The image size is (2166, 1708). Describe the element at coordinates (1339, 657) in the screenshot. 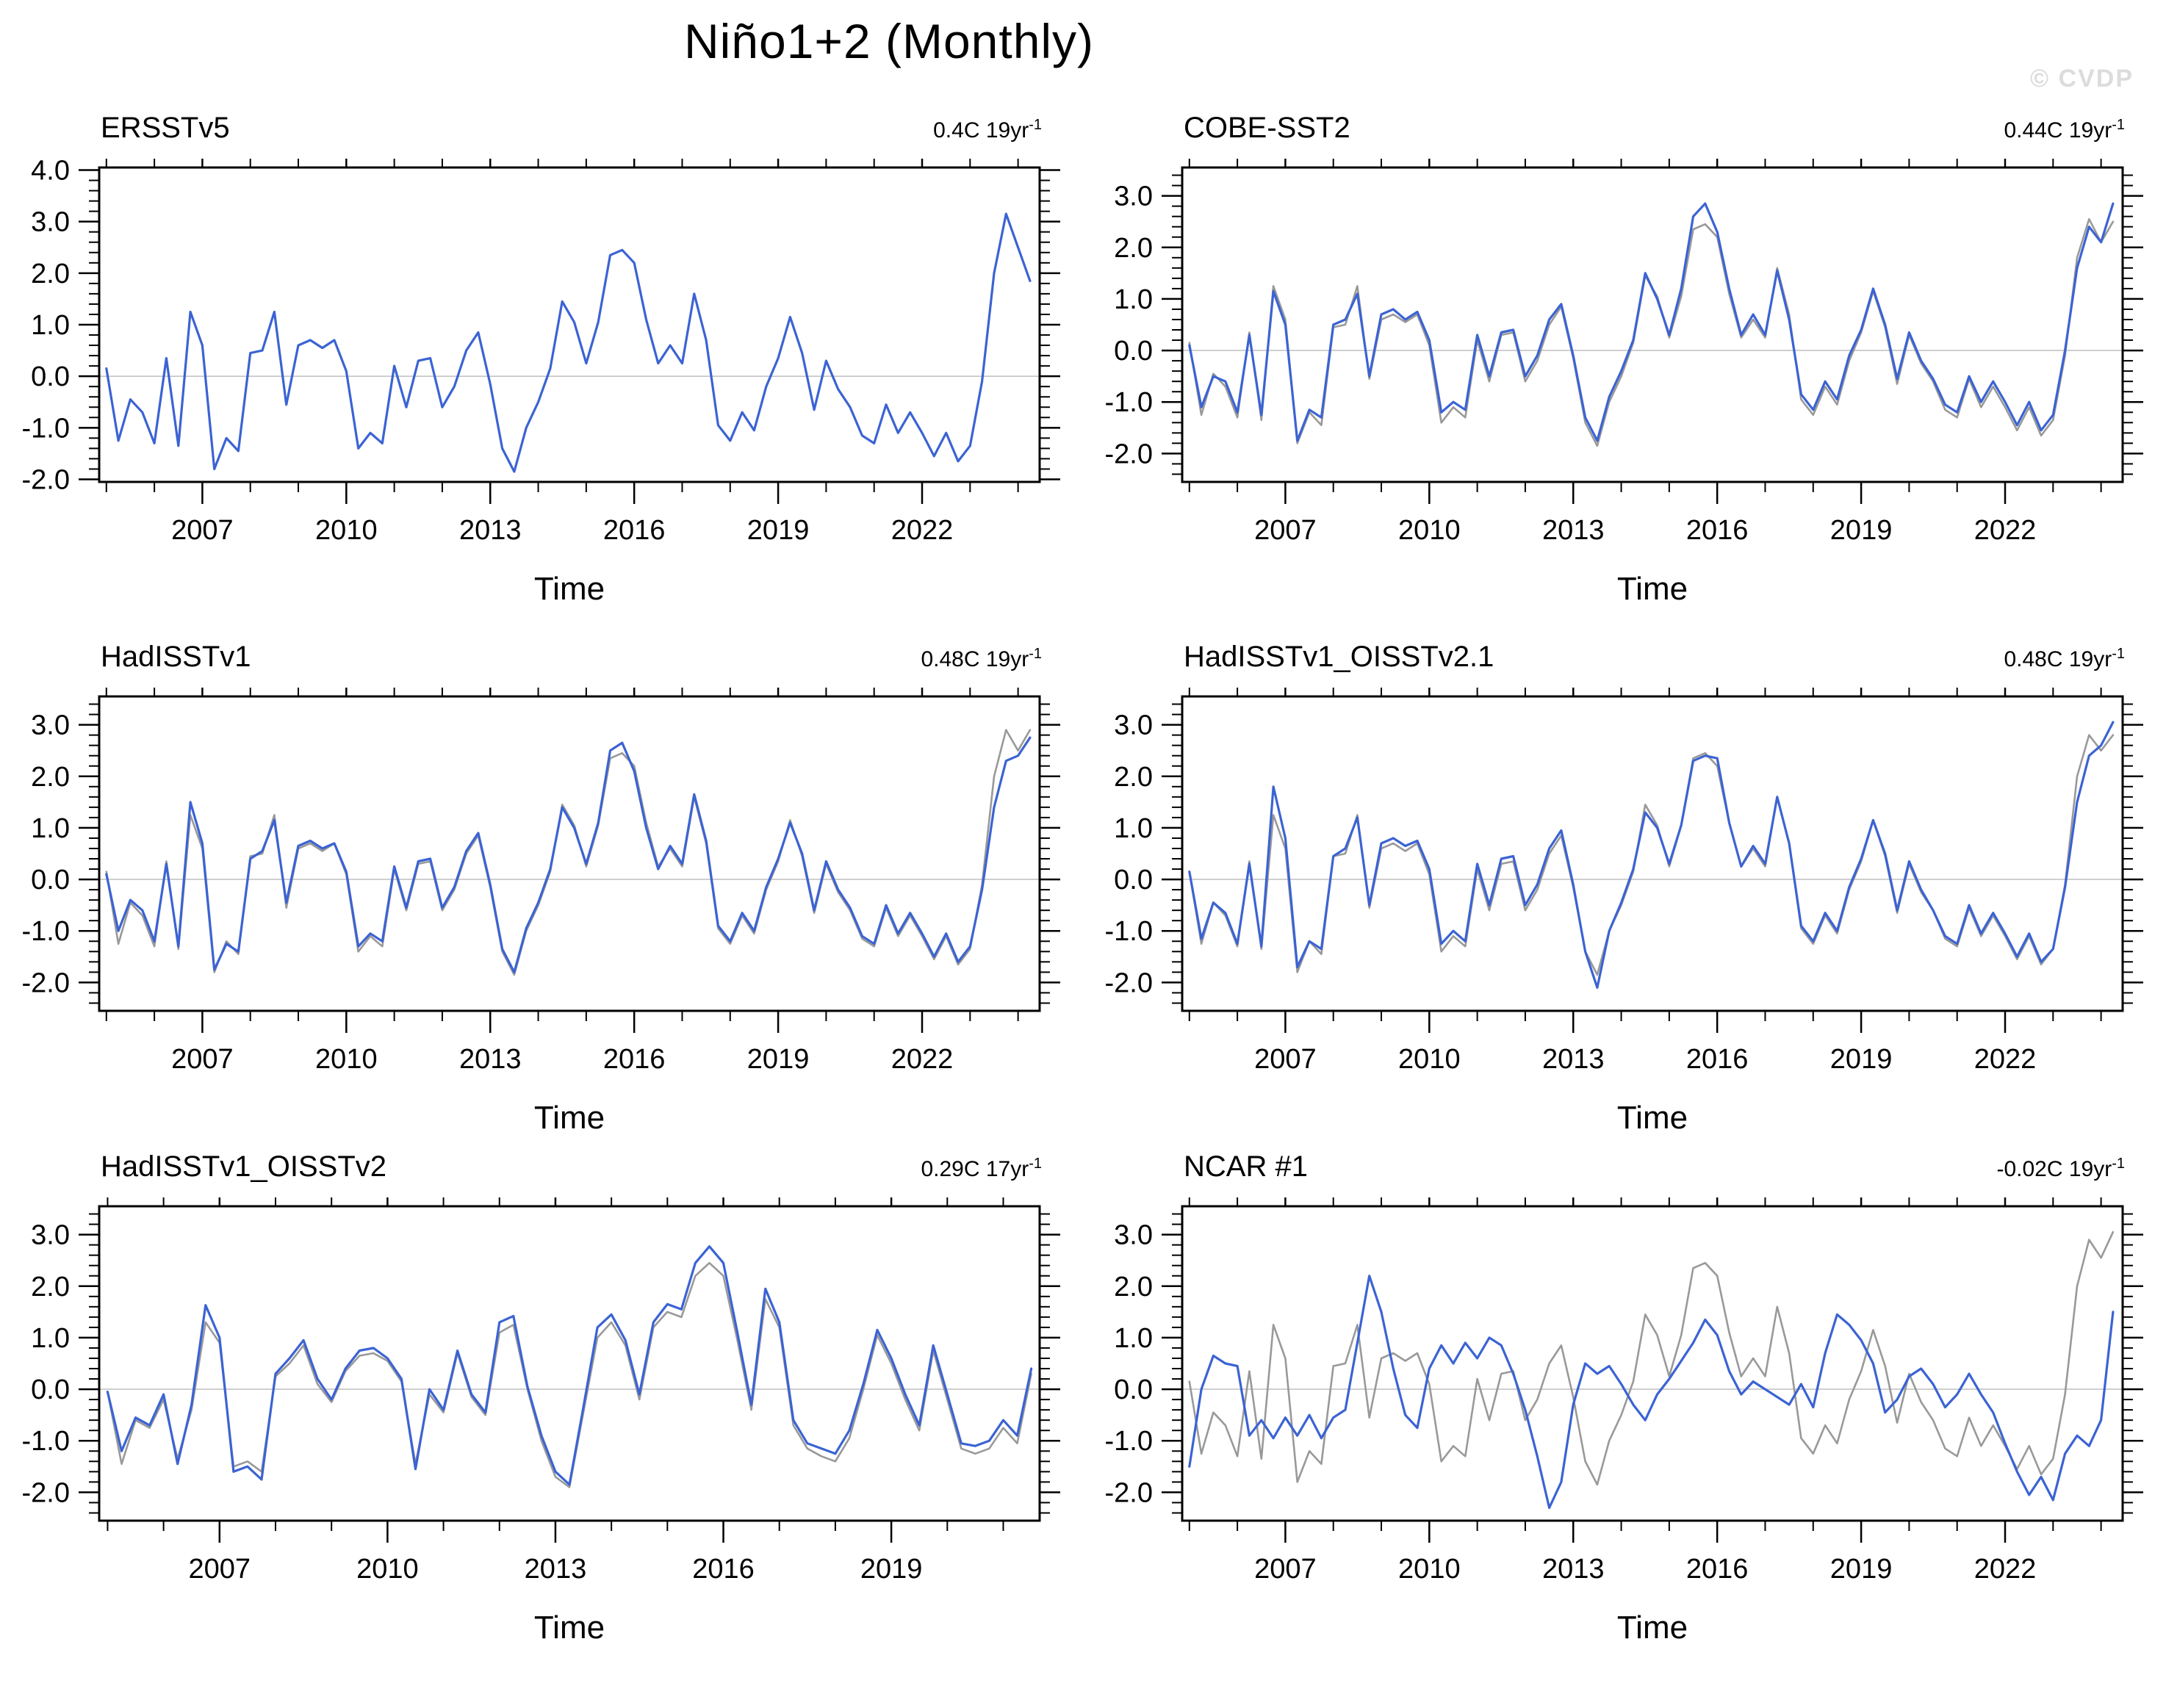

I see `panel-title: HadISSTv1_OISSTv2.1` at that location.